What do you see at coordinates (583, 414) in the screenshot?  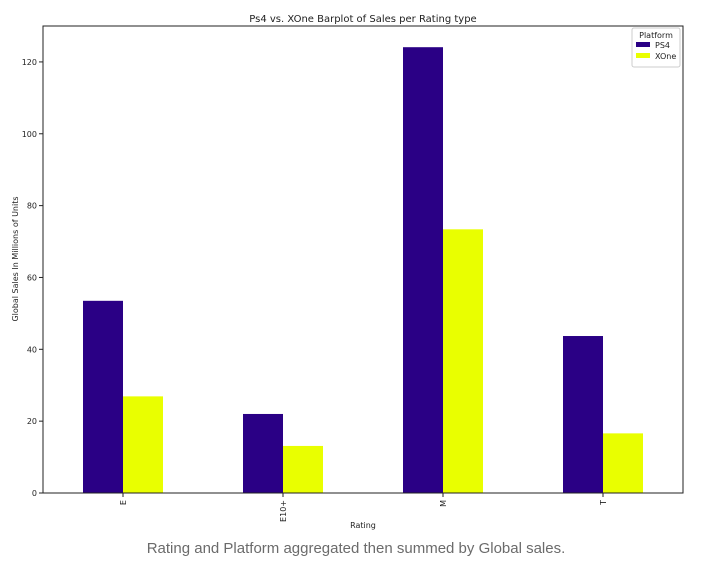 I see `bar-ps4-t` at bounding box center [583, 414].